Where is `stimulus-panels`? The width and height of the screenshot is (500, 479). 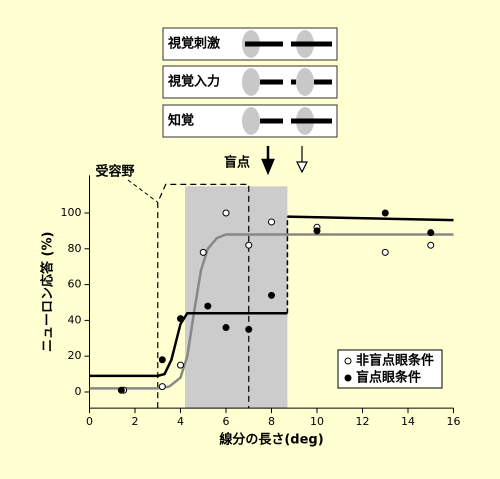 stimulus-panels is located at coordinates (250, 101).